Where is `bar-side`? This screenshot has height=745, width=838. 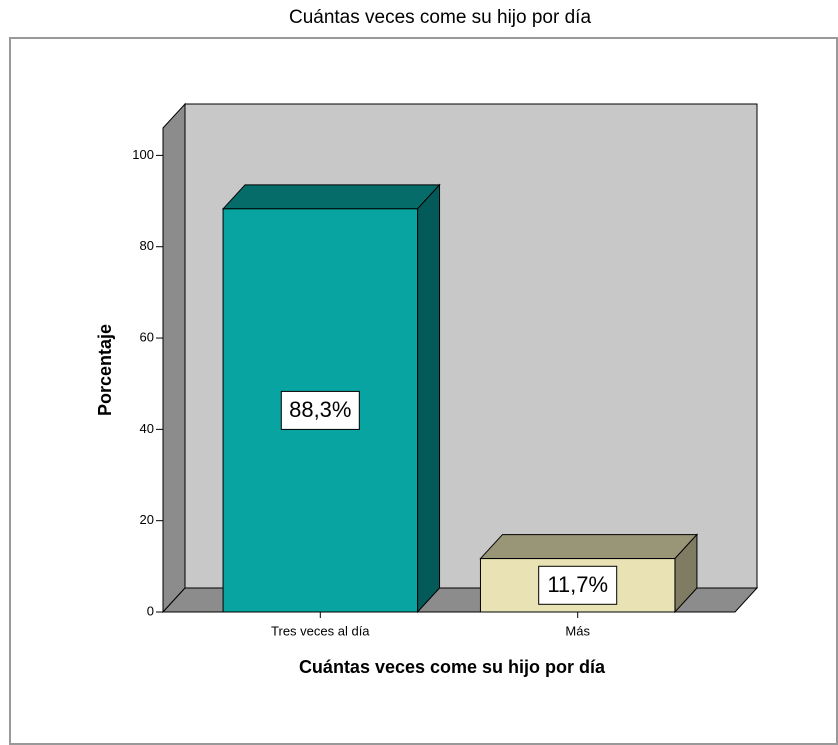
bar-side is located at coordinates (429, 398).